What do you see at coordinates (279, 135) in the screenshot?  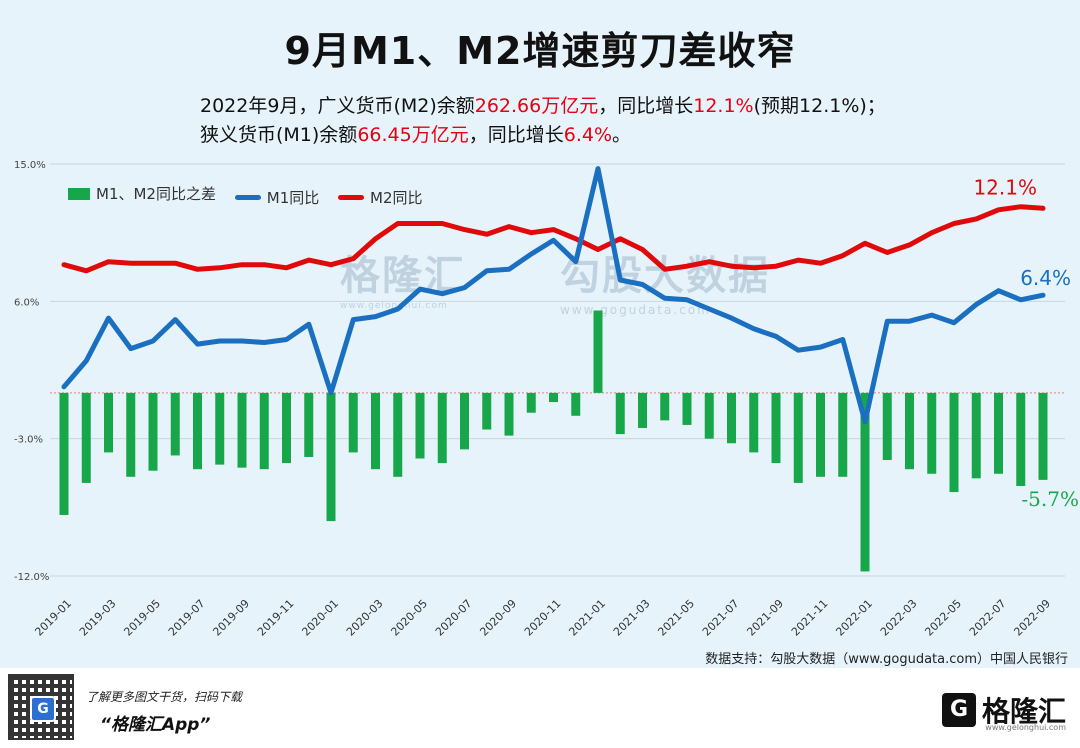 I see `subtitle-text: 狭义货币(M1)余额` at bounding box center [279, 135].